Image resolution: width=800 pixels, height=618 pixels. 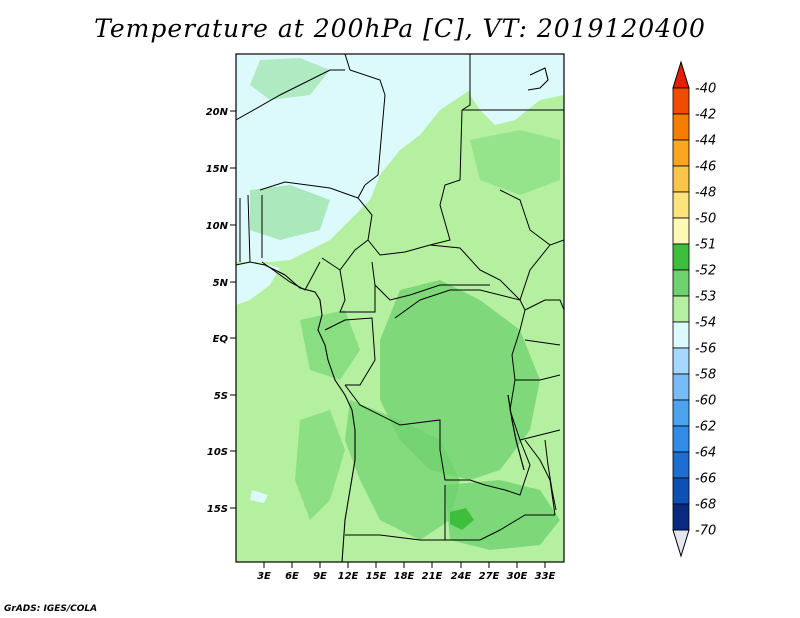 I want to click on colorbar-level-label: -50, so click(x=705, y=219).